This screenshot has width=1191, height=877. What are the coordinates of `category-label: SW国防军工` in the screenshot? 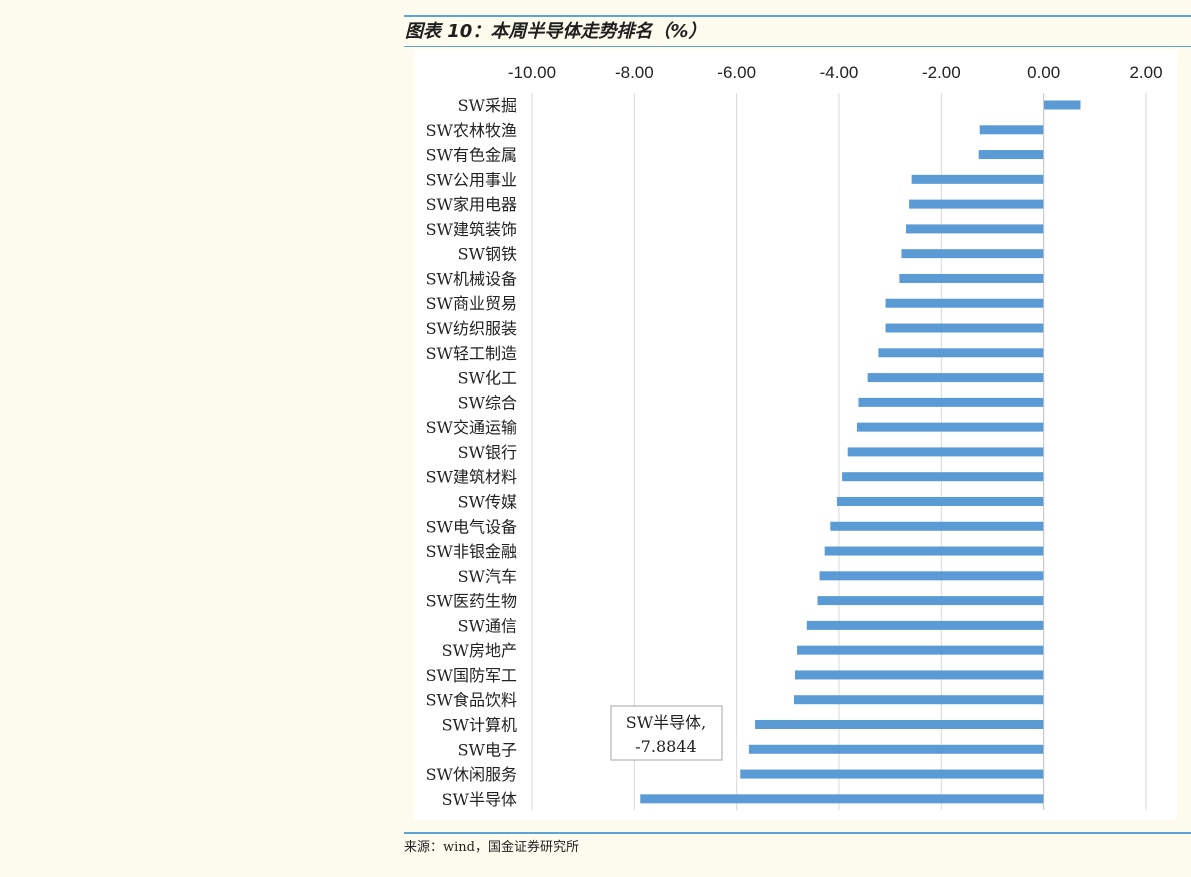 It's located at (471, 675).